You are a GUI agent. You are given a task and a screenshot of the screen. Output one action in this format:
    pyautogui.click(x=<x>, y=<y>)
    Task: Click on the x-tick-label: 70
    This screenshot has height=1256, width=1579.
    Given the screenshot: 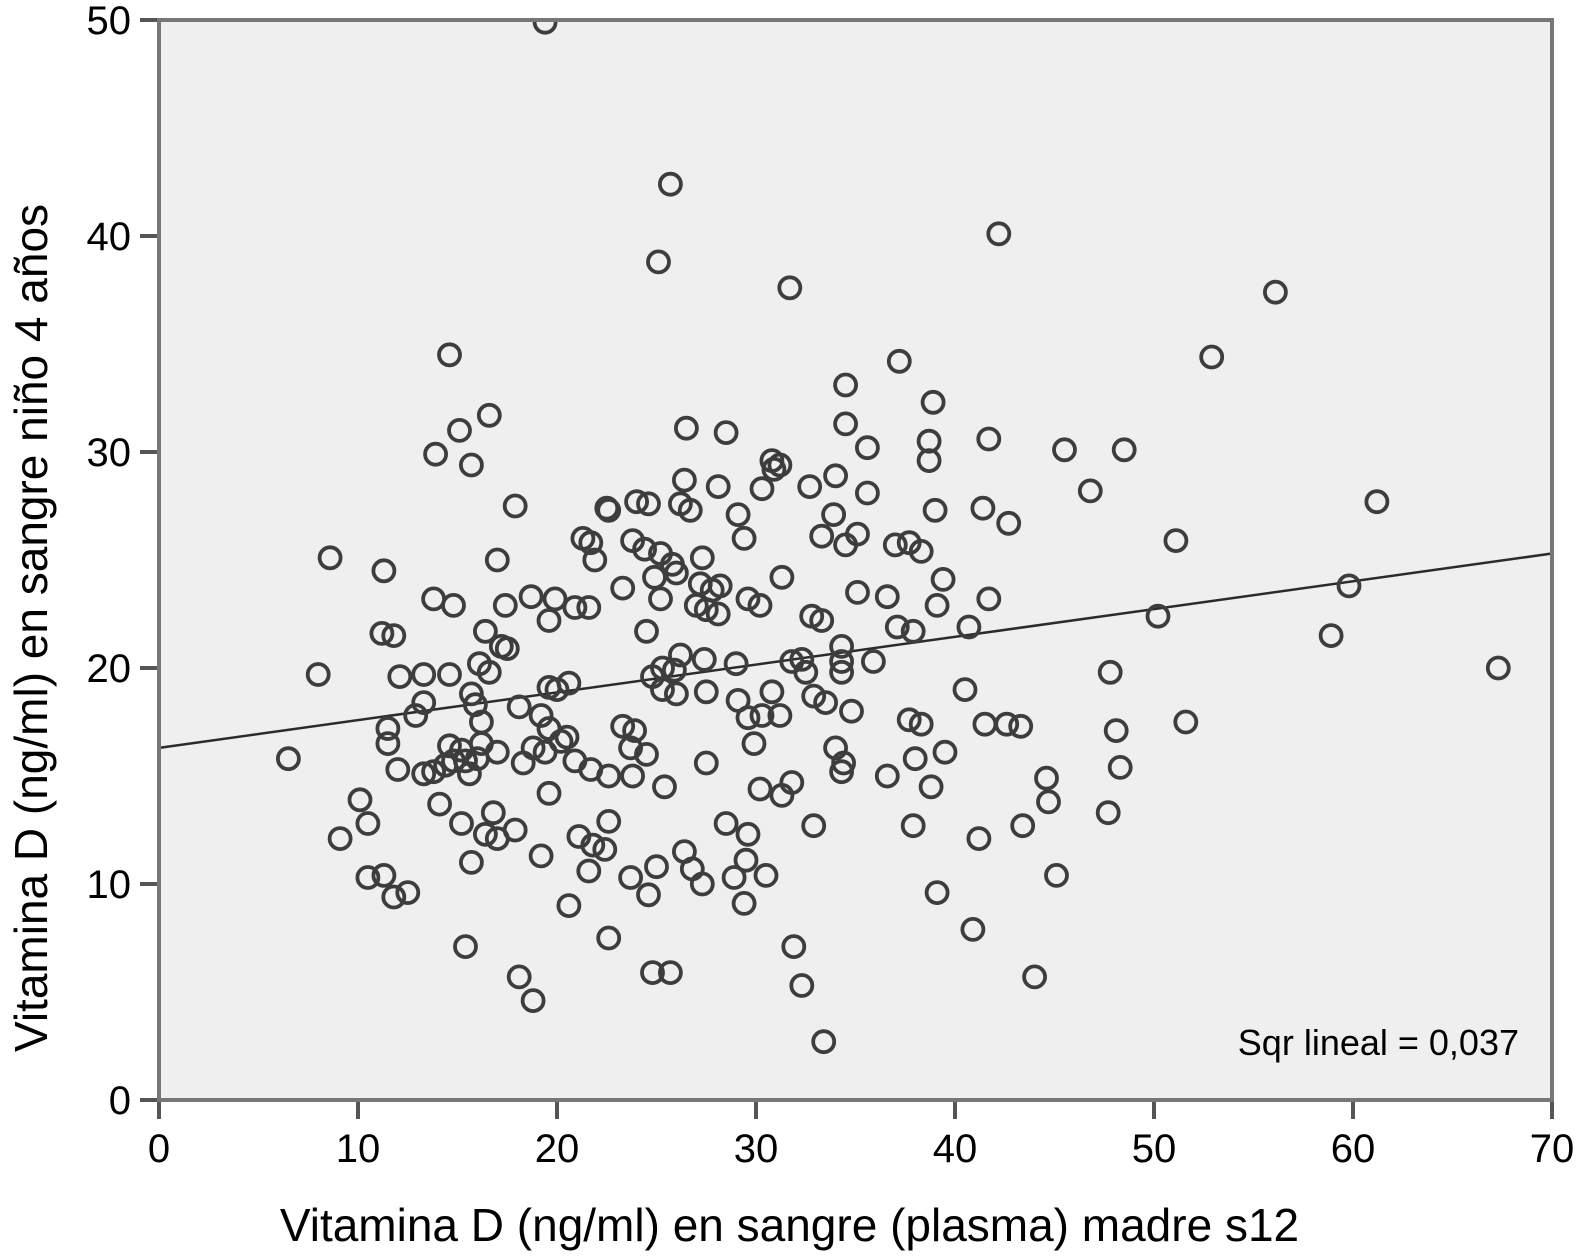 What is the action you would take?
    pyautogui.click(x=1552, y=1149)
    